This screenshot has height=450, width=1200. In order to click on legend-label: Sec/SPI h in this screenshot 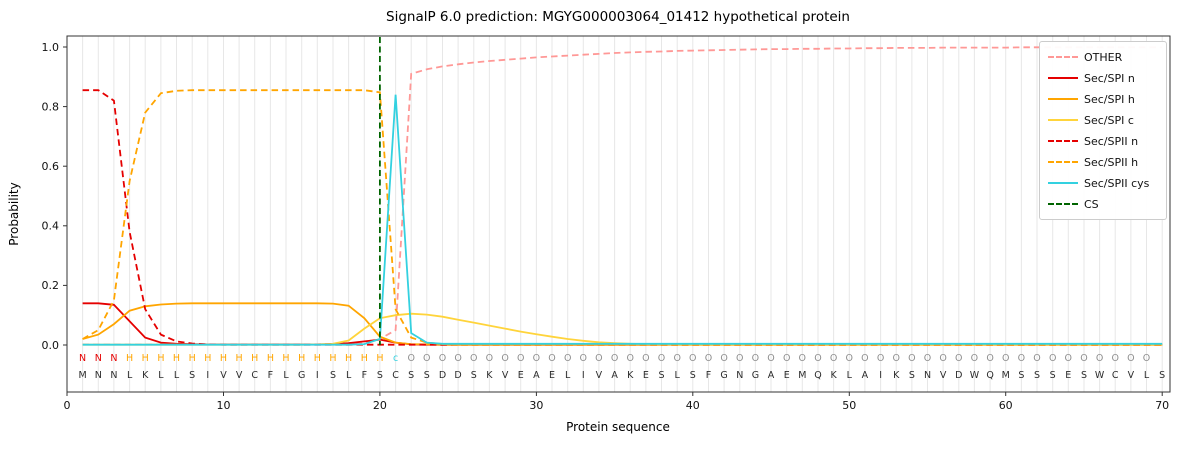, I will do `click(1109, 99)`.